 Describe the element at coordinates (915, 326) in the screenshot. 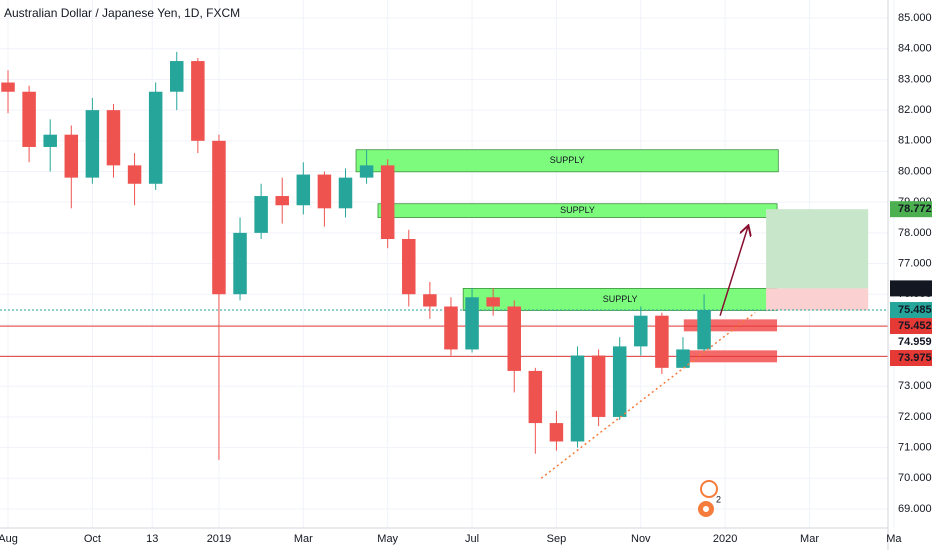

I see `price-label: 75.452` at that location.